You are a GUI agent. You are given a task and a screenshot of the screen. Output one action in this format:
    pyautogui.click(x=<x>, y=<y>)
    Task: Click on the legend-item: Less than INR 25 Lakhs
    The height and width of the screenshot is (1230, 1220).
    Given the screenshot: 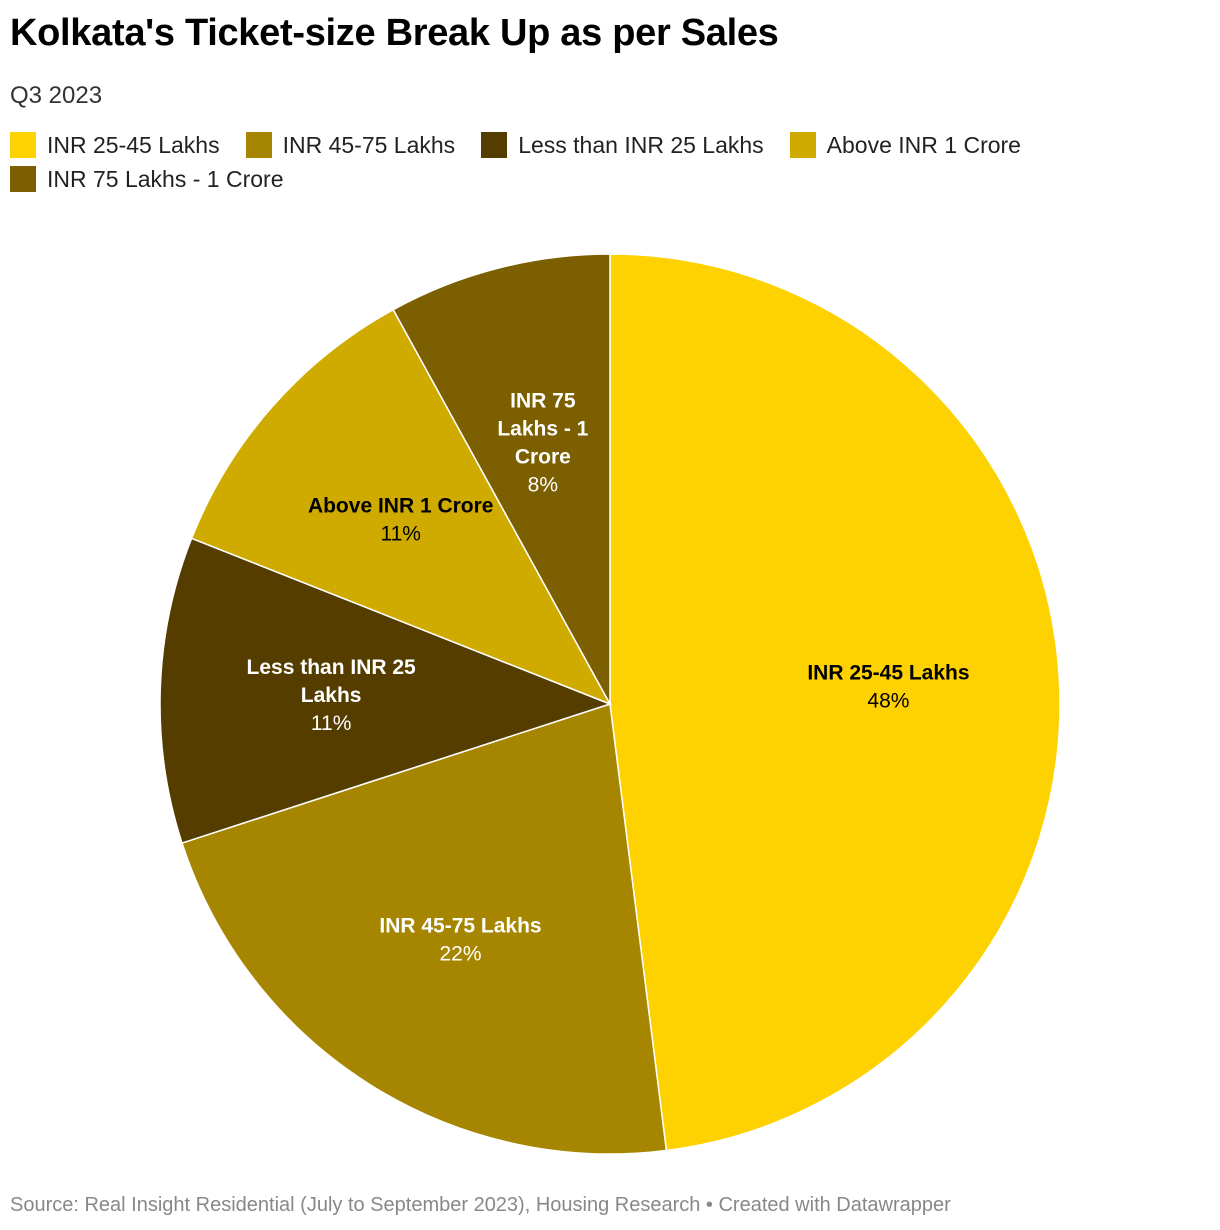 What is the action you would take?
    pyautogui.click(x=622, y=144)
    